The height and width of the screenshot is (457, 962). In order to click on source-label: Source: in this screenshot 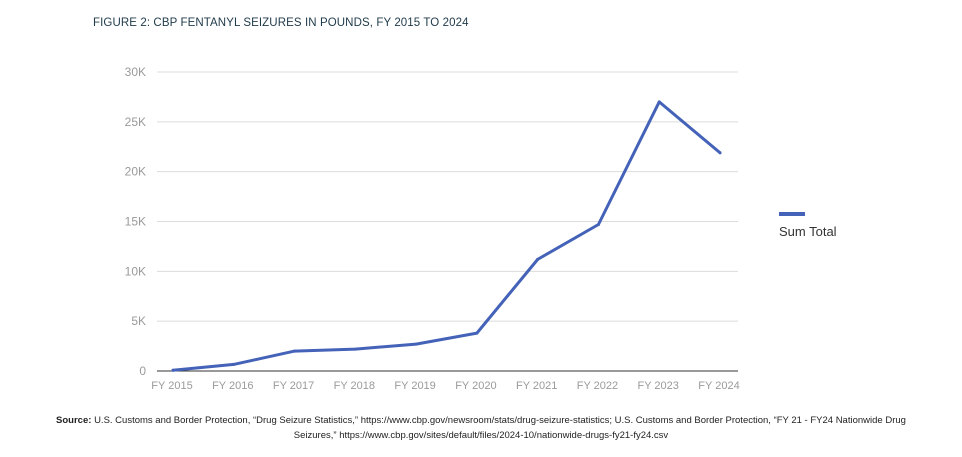, I will do `click(74, 420)`.